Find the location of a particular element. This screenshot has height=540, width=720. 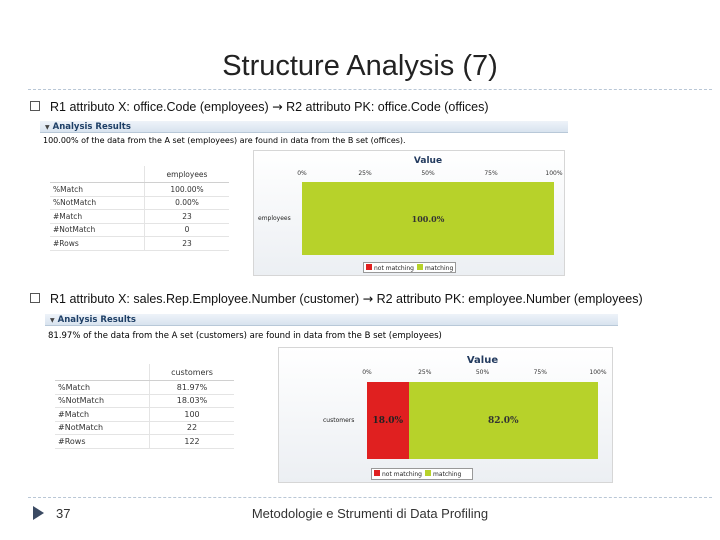

bar-not-matching is located at coordinates (388, 420).